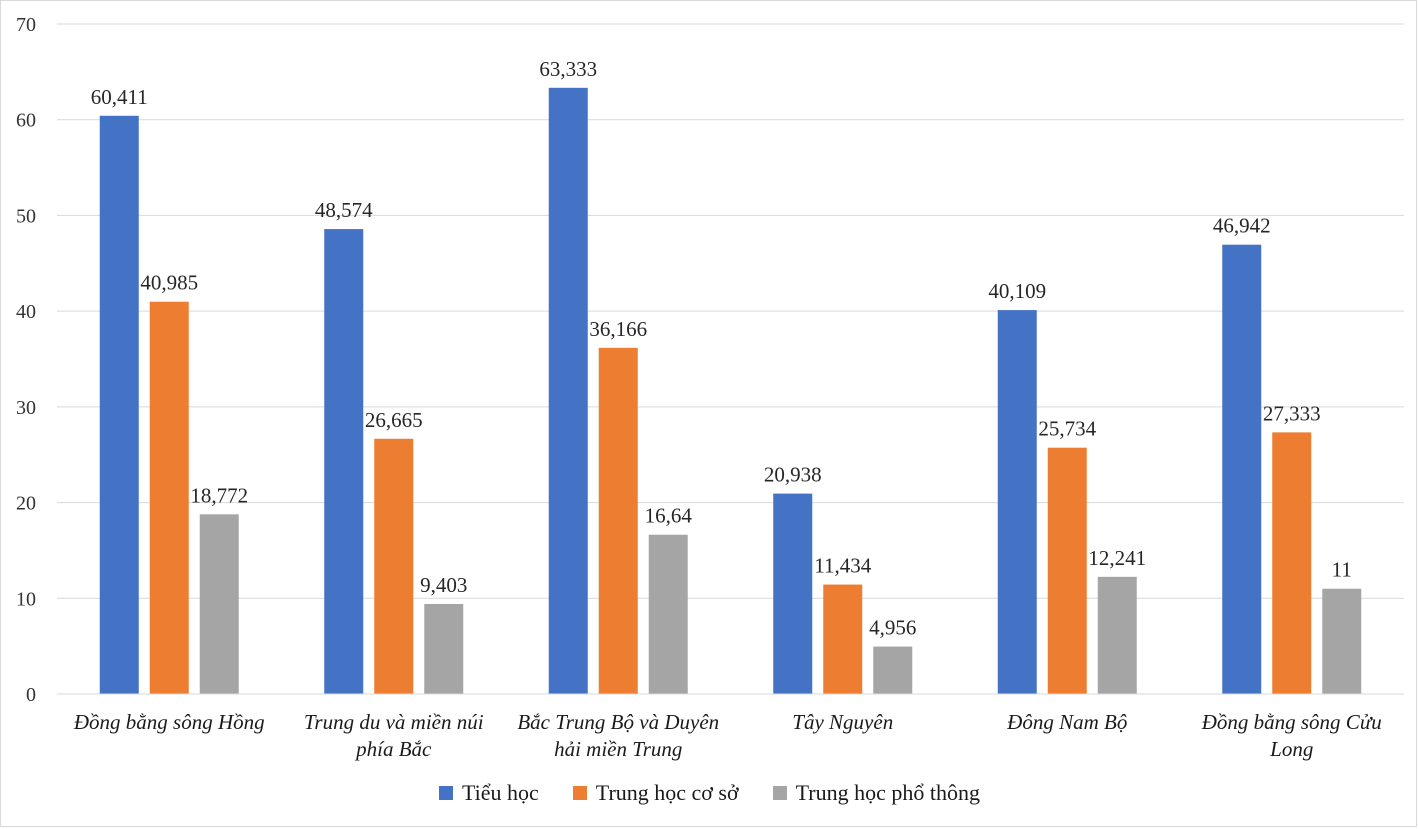  I want to click on data-label: 18,772, so click(219, 495).